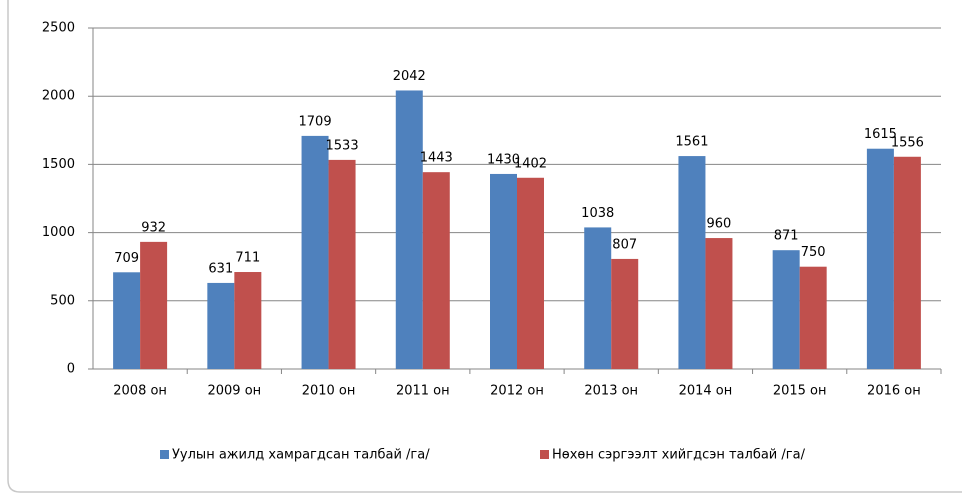  I want to click on legend-label: Уулын ажилд хамрагдсан талбай /га/, so click(301, 455).